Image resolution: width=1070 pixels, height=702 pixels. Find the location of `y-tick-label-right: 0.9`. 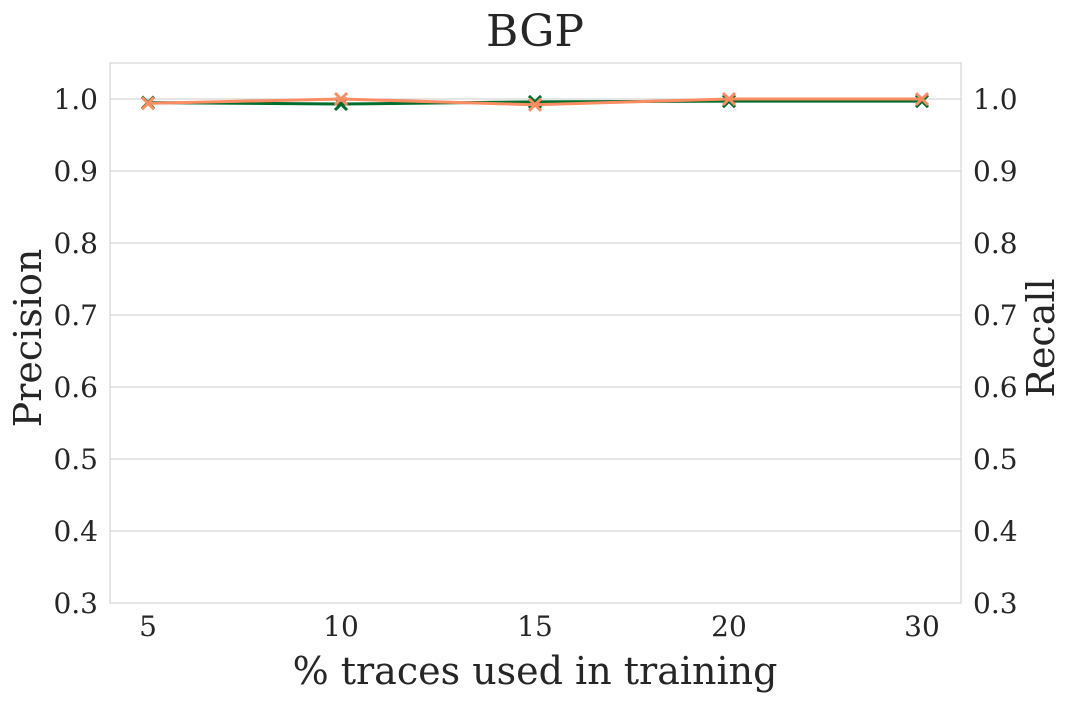

y-tick-label-right: 0.9 is located at coordinates (995, 171).